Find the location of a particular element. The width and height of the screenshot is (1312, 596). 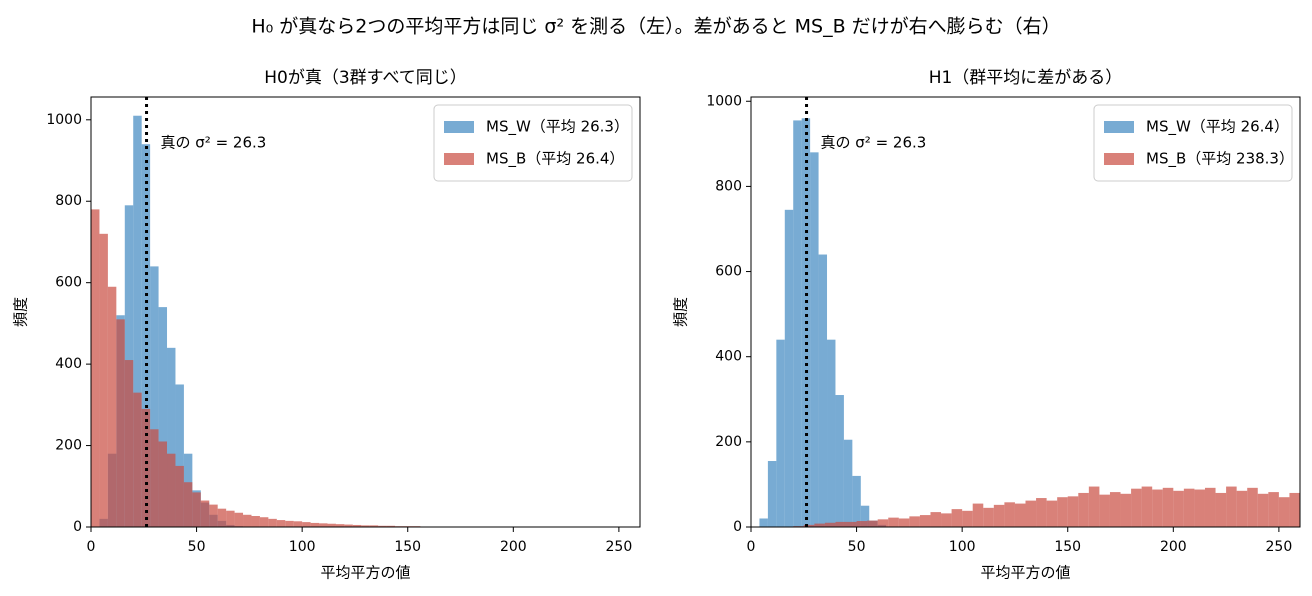

y-tick-label: 0 is located at coordinates (737, 527).